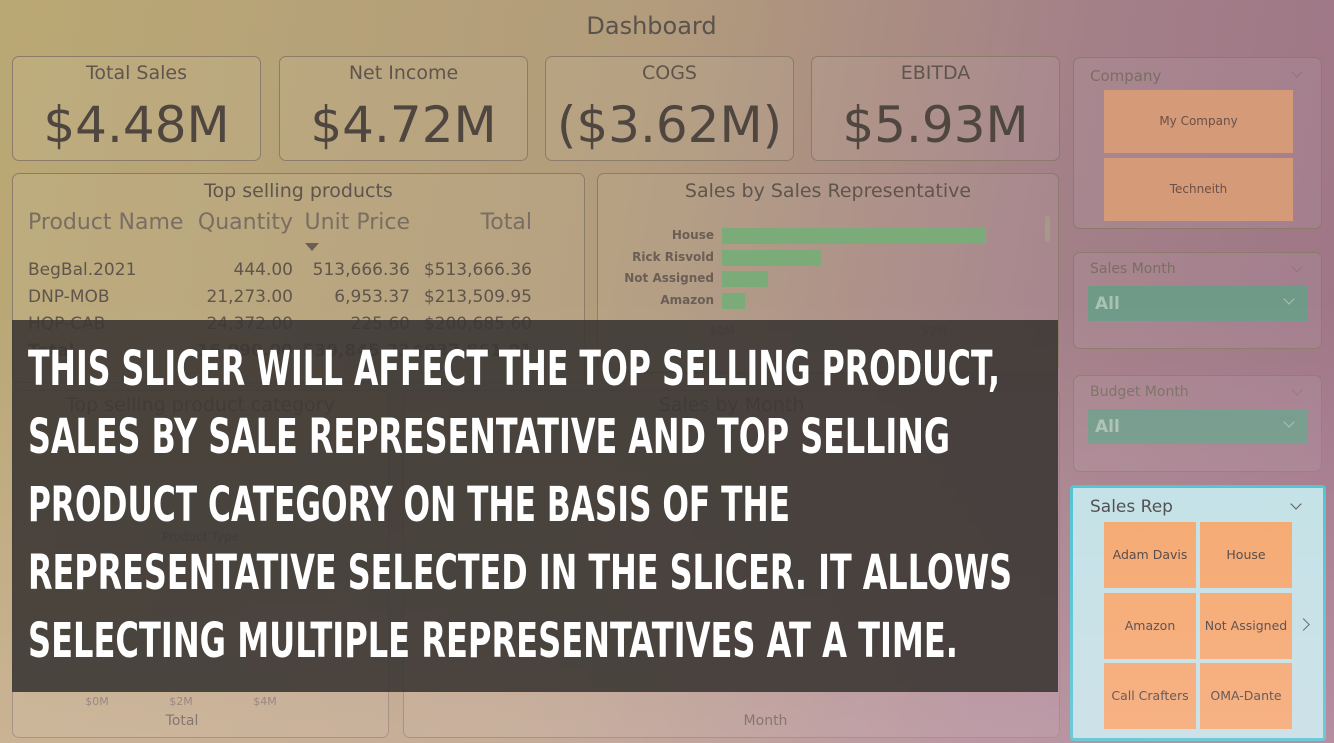 This screenshot has height=743, width=1334. I want to click on slicer-tile-label: Techneith, so click(1198, 189).